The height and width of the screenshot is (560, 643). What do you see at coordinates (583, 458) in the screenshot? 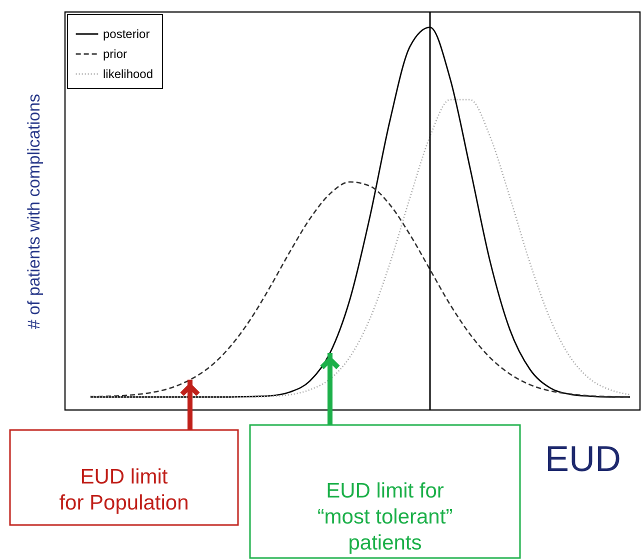
I see `x-axis-title: EUD` at bounding box center [583, 458].